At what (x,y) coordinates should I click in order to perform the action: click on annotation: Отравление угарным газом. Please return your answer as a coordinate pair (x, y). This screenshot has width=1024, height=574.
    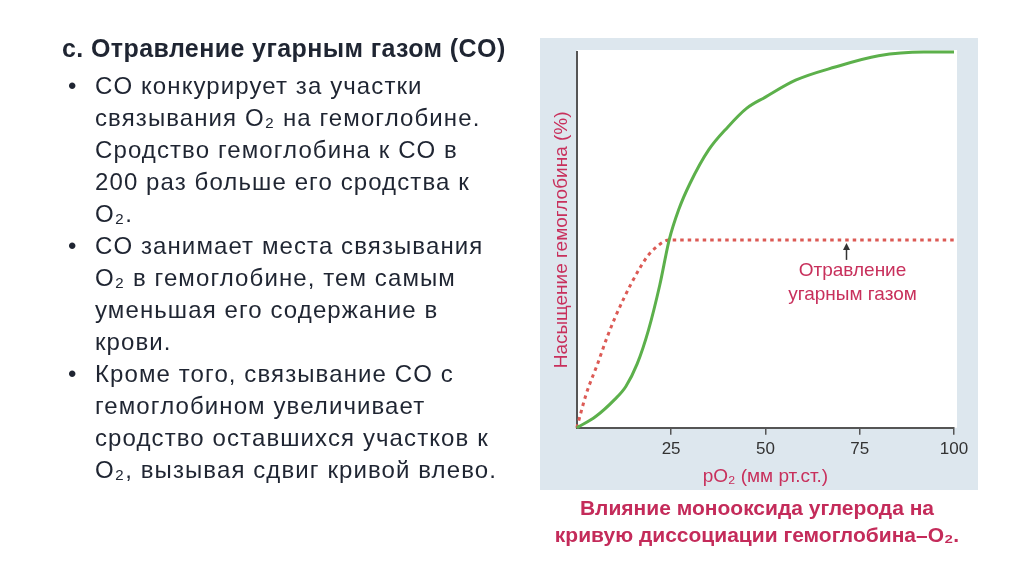
    Looking at the image, I should click on (852, 282).